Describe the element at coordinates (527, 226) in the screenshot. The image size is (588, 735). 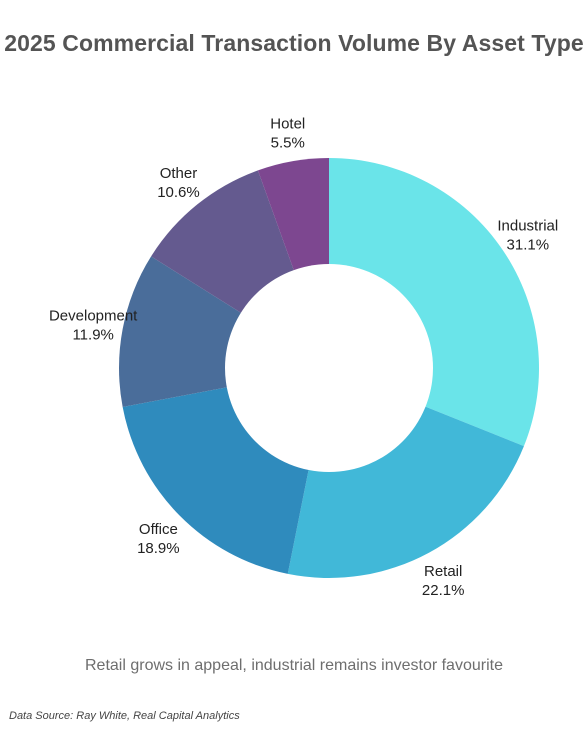
I see `slice-label-name: Industrial` at that location.